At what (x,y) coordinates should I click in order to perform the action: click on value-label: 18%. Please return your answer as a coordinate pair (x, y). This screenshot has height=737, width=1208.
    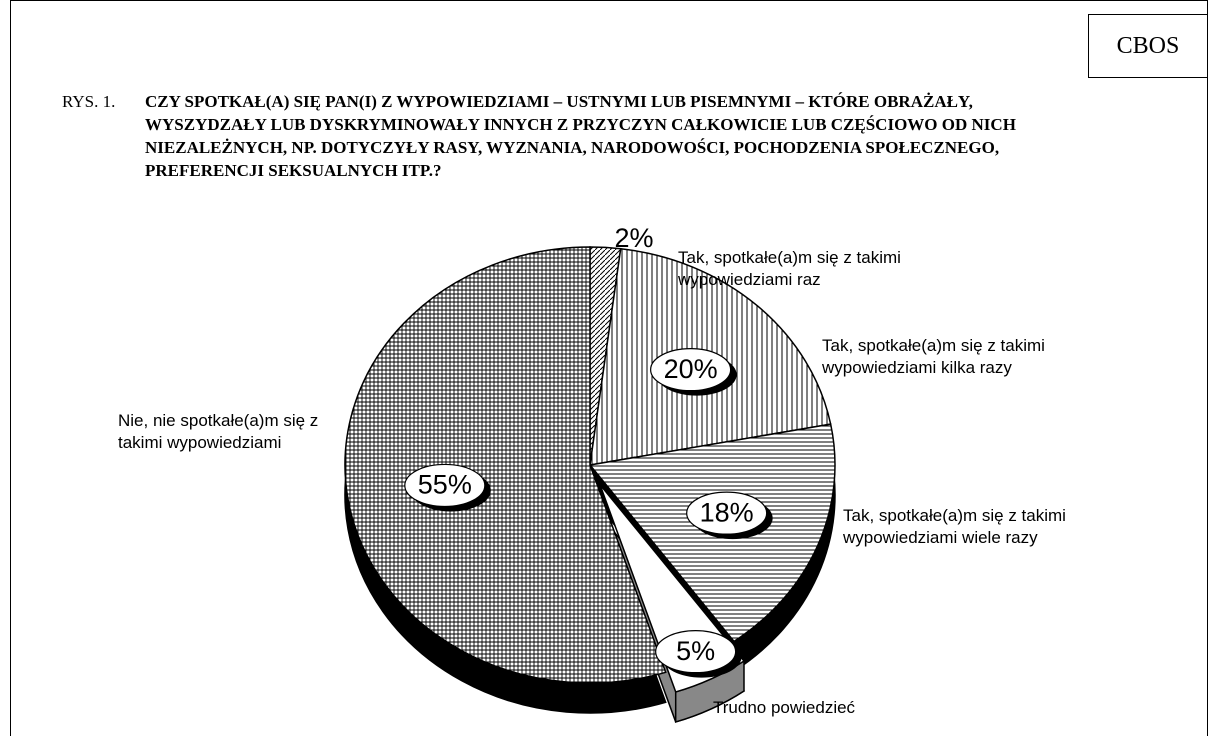
    Looking at the image, I should click on (727, 512).